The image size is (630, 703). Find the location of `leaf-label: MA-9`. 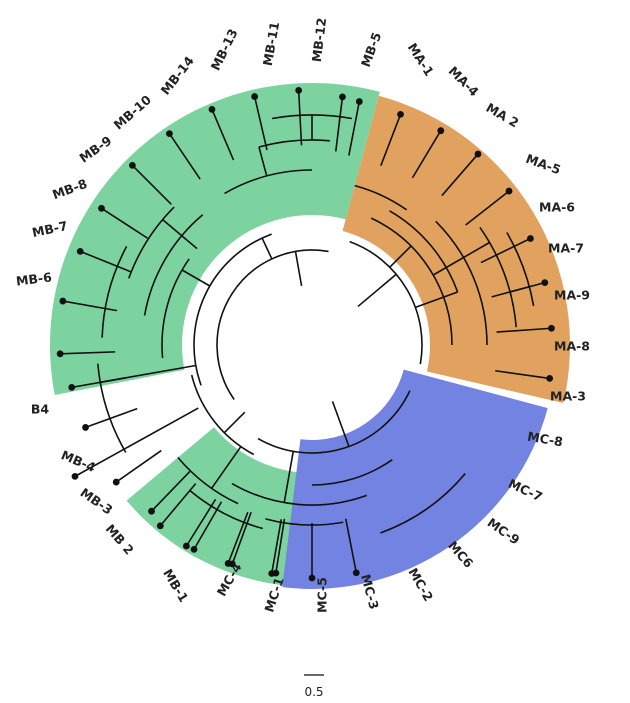

leaf-label: MA-9 is located at coordinates (572, 295).